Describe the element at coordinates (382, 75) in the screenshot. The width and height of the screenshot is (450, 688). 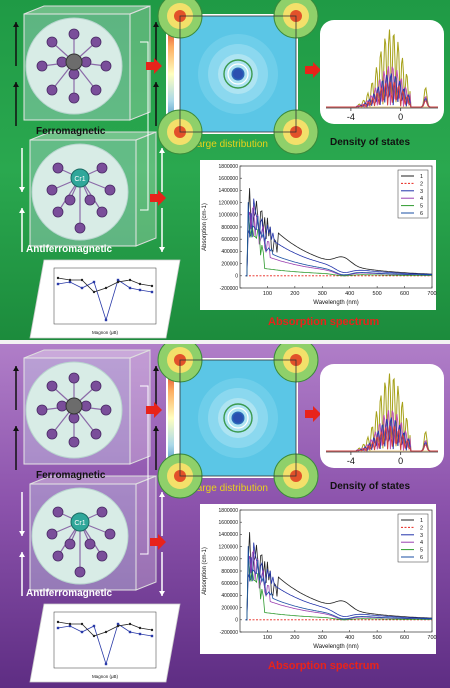
I see `dos-chart: -4 0` at that location.